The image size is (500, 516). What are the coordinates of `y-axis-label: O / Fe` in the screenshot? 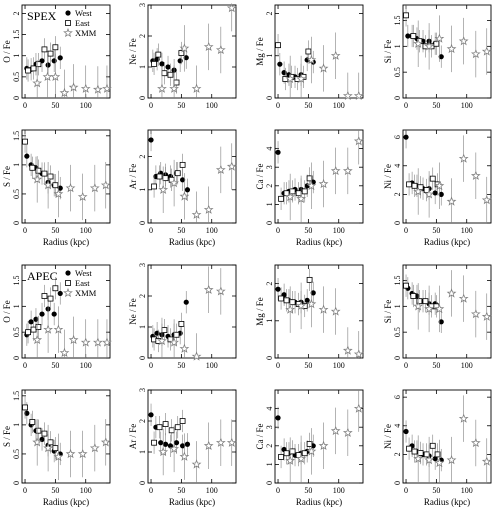 It's located at (7, 51).